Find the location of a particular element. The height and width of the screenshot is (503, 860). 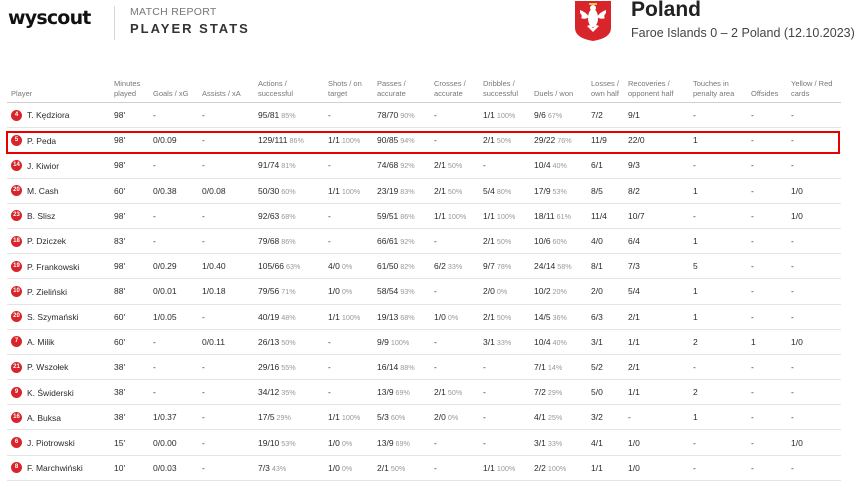

player-name: K. Świderski is located at coordinates (50, 392).